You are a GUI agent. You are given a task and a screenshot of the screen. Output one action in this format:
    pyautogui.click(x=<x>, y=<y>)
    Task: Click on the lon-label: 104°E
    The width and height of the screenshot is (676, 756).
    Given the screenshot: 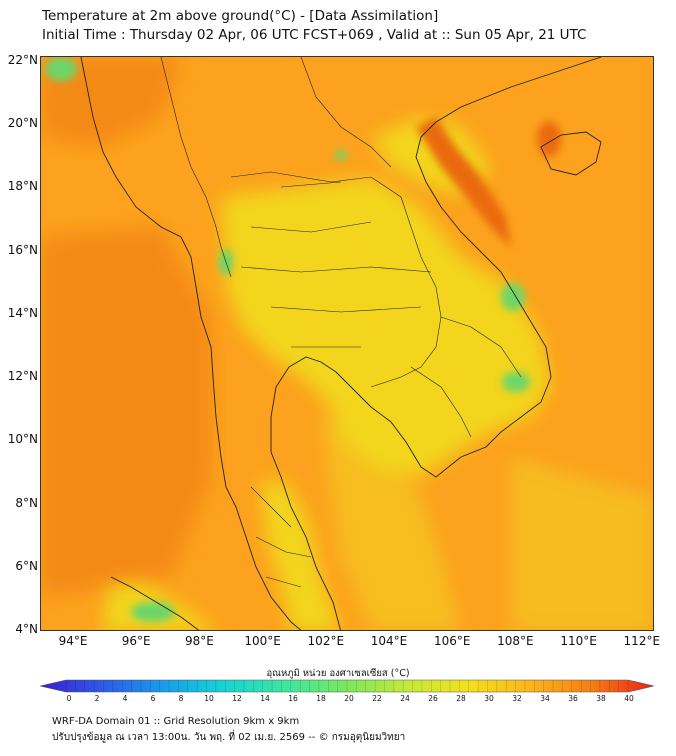 What is the action you would take?
    pyautogui.click(x=389, y=641)
    